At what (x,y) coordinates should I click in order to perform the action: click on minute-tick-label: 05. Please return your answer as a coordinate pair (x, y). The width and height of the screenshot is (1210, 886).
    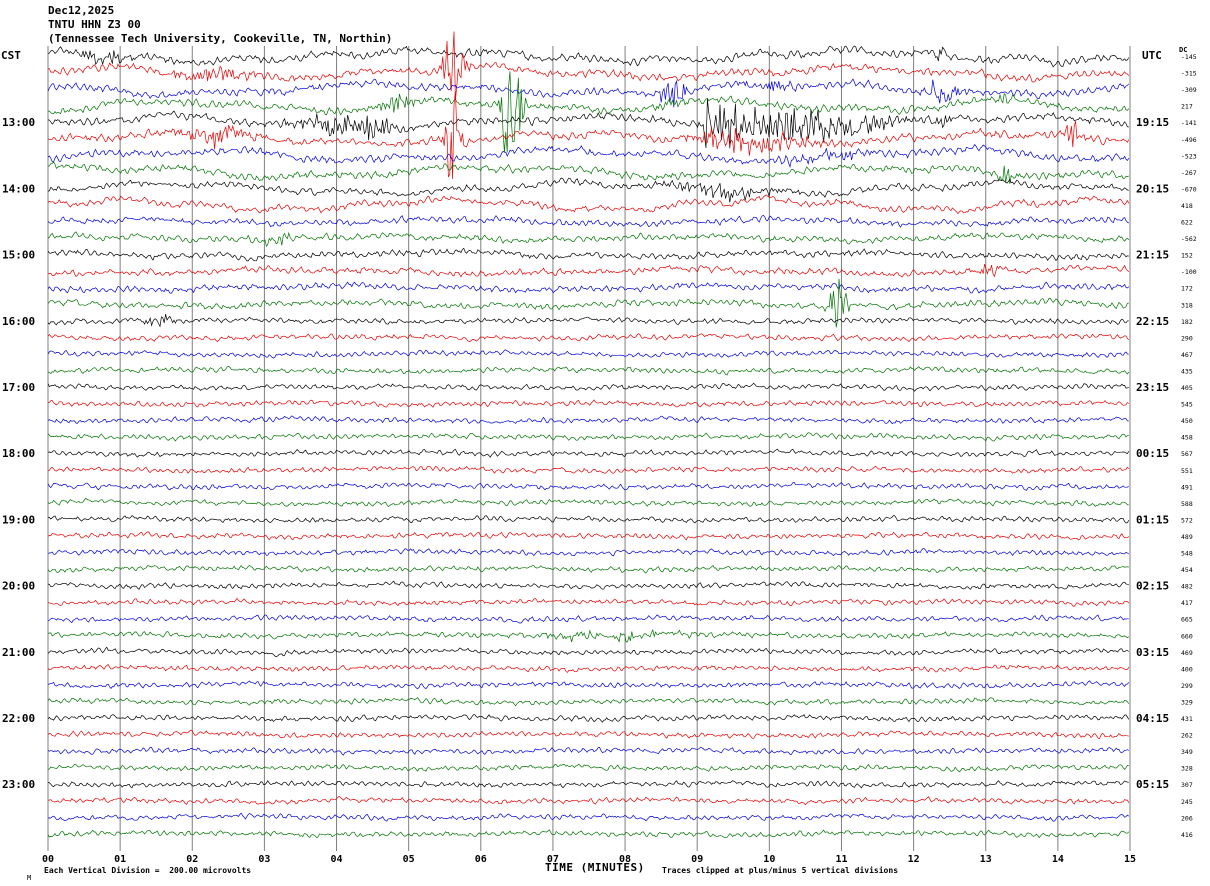
    Looking at the image, I should click on (409, 859).